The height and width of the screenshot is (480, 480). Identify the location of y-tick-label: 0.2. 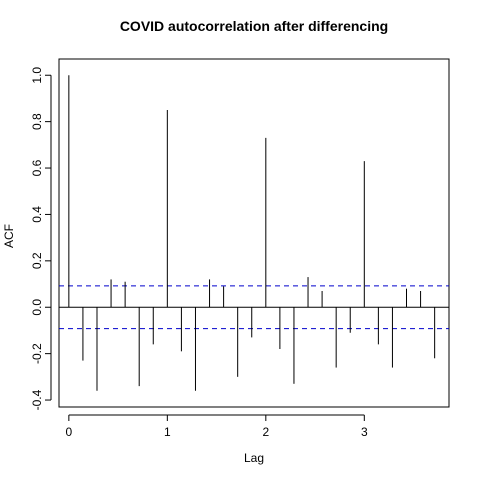
(37, 260).